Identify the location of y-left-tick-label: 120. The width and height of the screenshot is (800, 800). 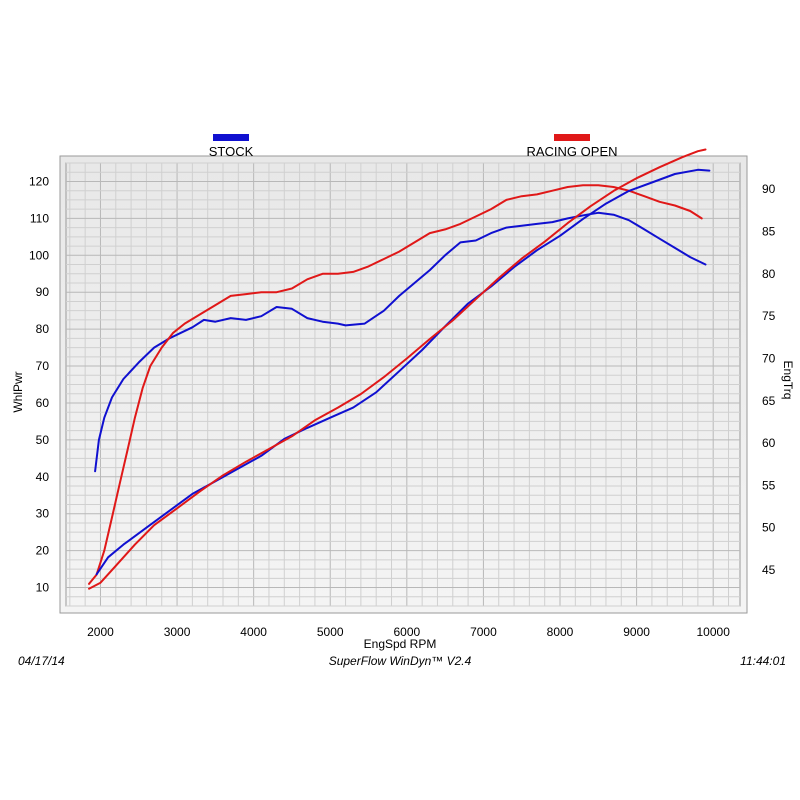
(39, 181).